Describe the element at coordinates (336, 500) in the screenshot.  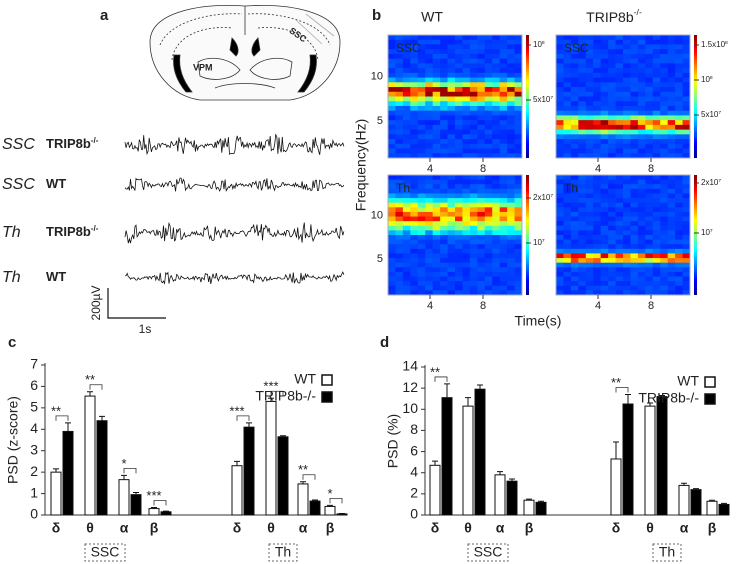
I see `significance-bracket` at that location.